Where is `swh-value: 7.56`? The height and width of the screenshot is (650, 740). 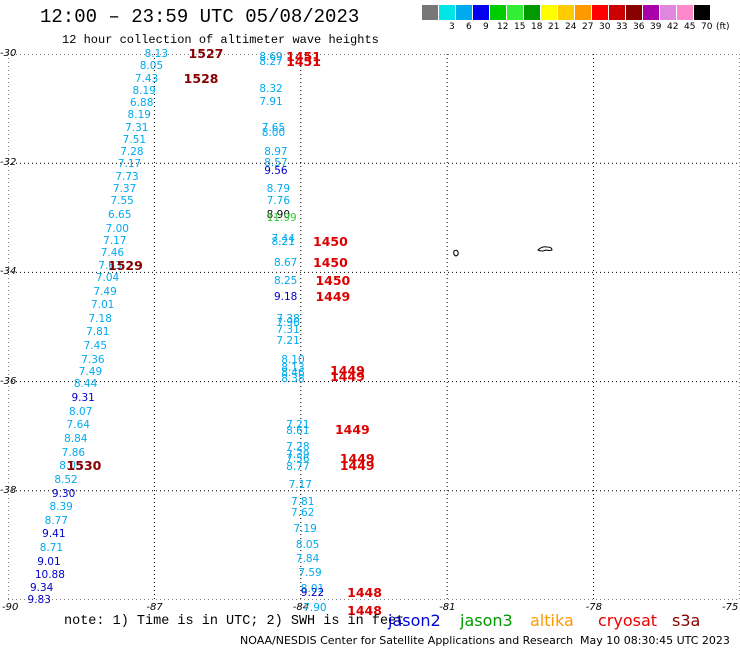 swh-value: 7.56 is located at coordinates (298, 459).